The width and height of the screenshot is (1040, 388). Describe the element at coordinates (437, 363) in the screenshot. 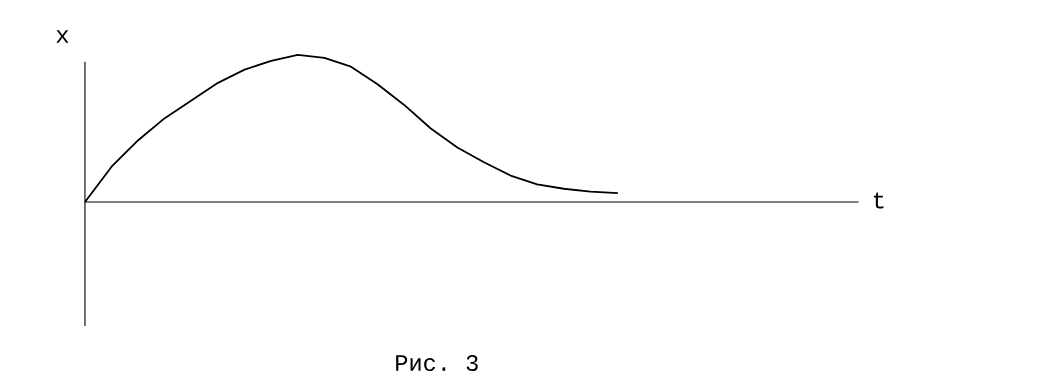

I see `text: Рис. 3` at that location.